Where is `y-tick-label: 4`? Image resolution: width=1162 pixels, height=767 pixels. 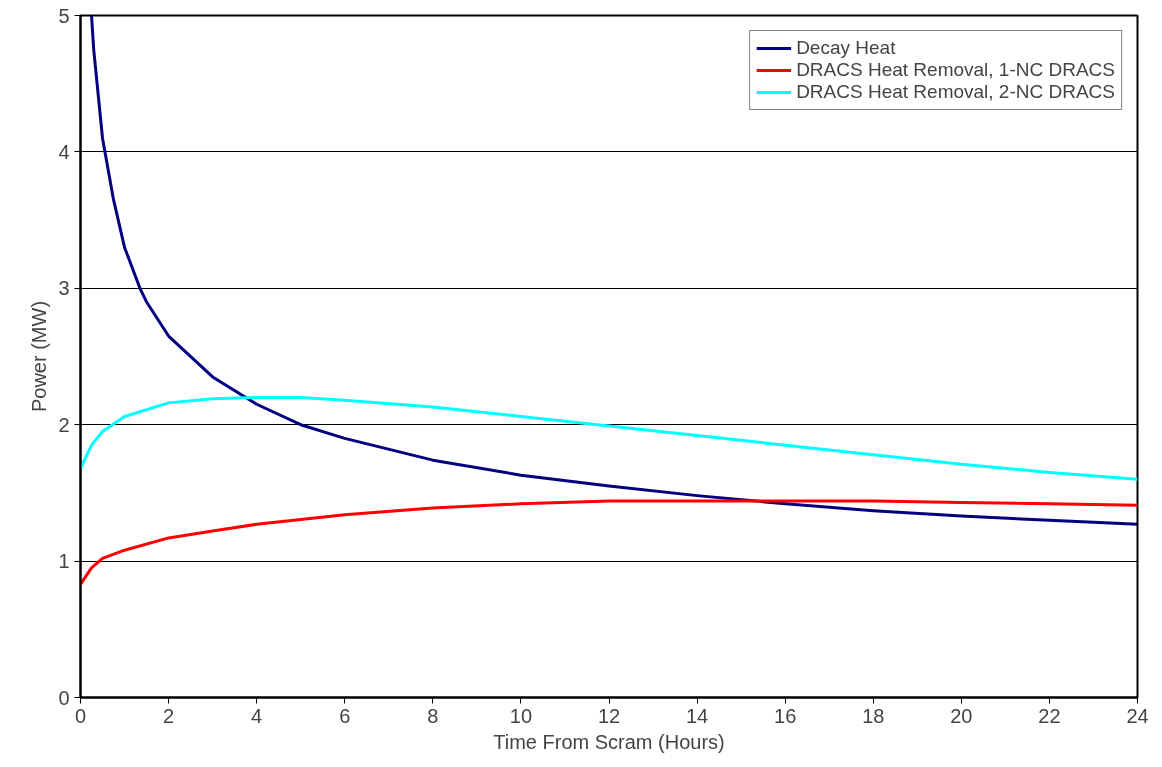
y-tick-label: 4 is located at coordinates (64, 151).